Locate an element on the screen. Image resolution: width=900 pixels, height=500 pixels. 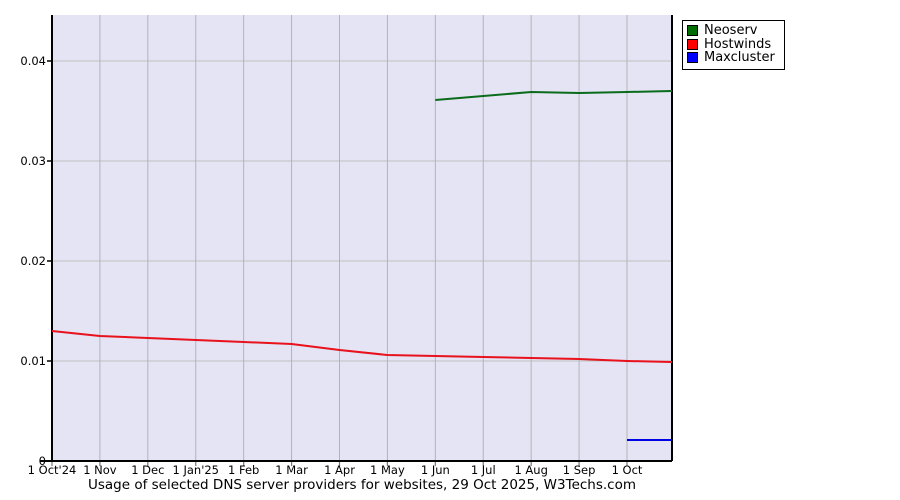
legend-item-neoserv: Neoserv is located at coordinates (731, 31).